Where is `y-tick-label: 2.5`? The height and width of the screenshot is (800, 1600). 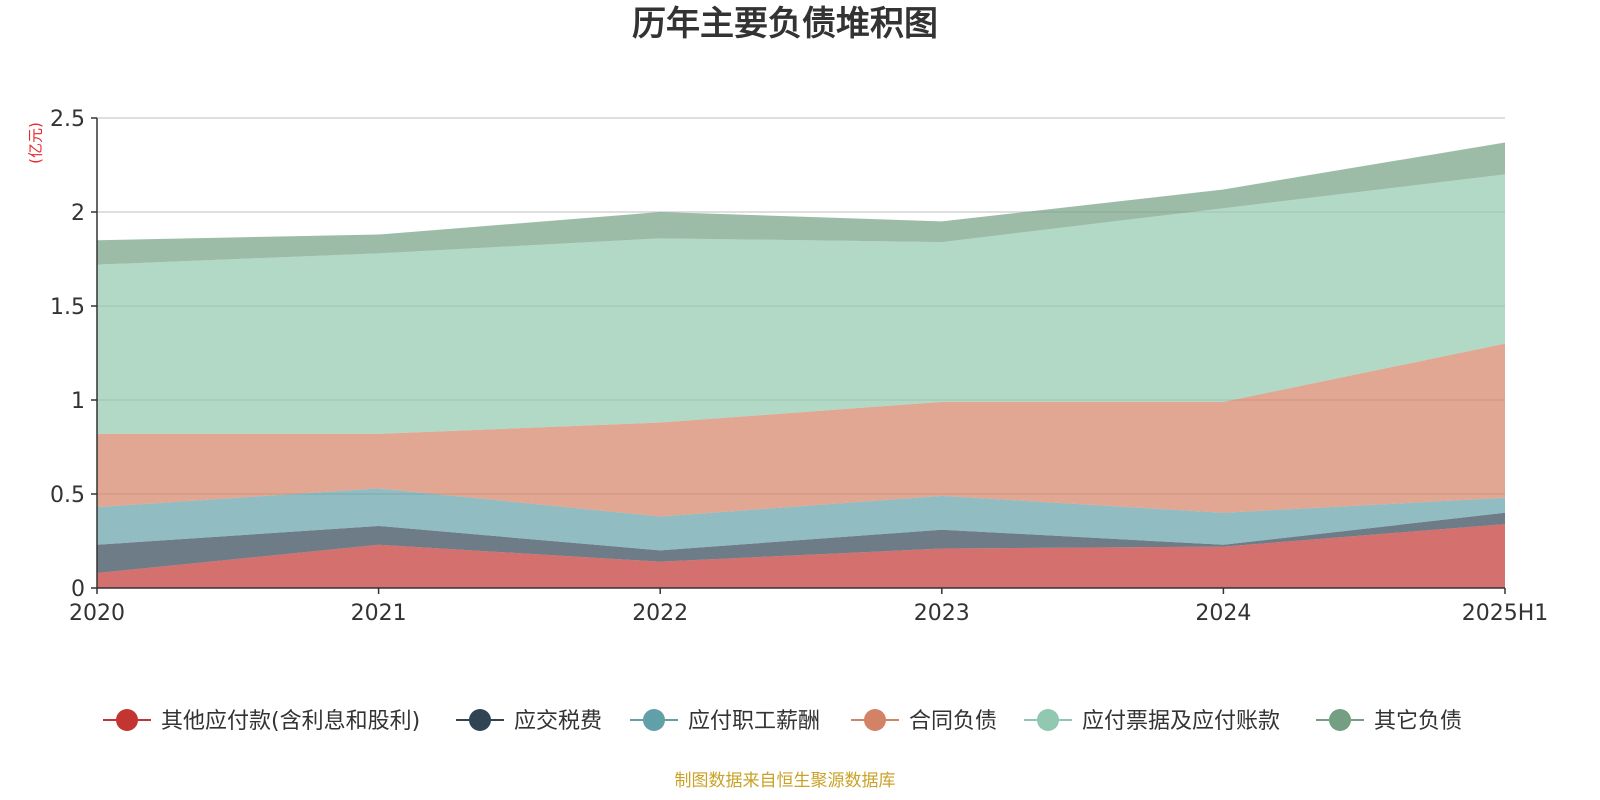
y-tick-label: 2.5 is located at coordinates (67, 119).